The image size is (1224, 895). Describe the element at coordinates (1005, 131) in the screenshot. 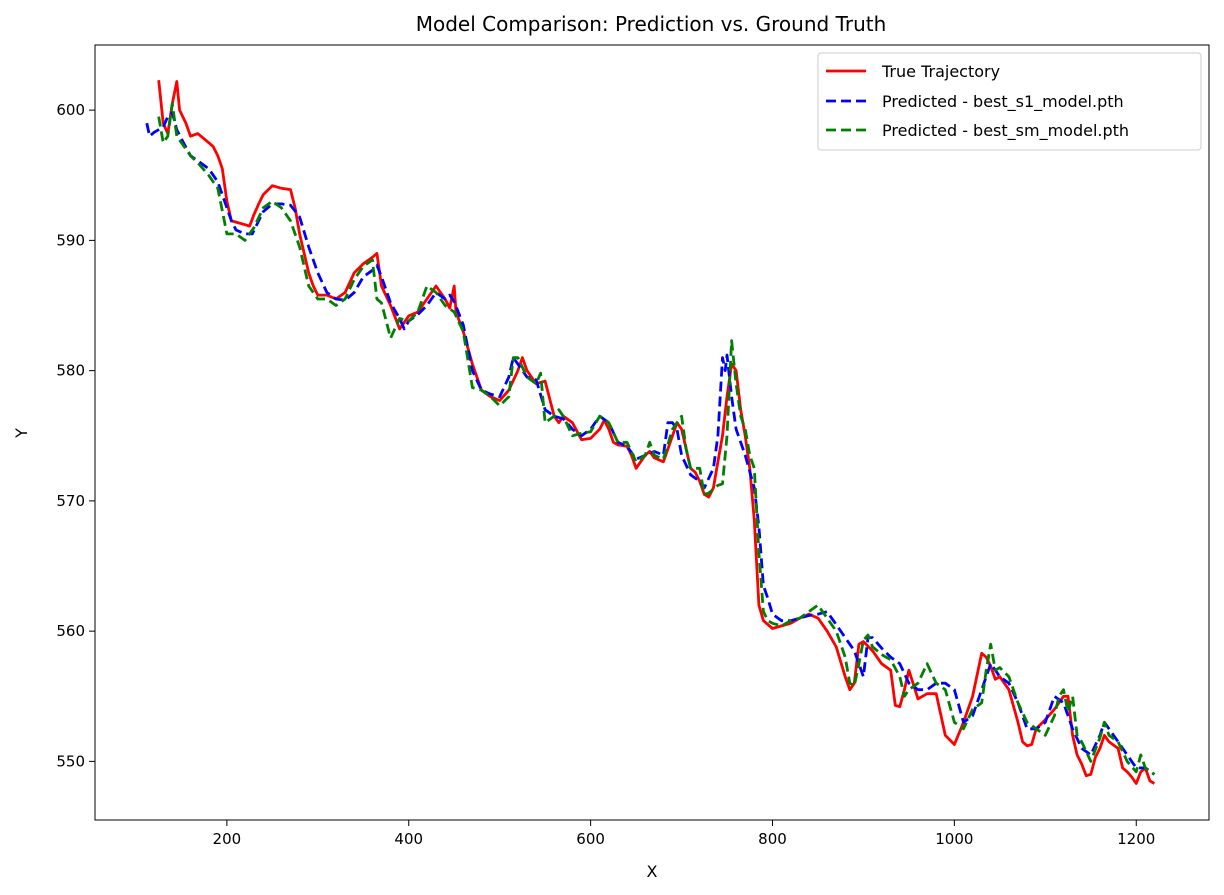

I see `legend-label-sm: Predicted - best_sm_model.pth` at that location.